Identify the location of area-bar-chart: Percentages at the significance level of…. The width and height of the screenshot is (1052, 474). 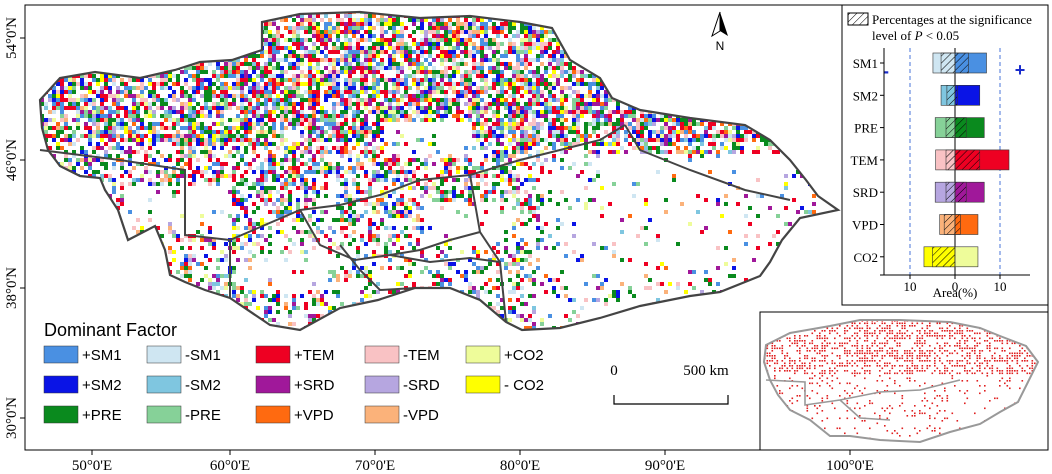
(945, 155).